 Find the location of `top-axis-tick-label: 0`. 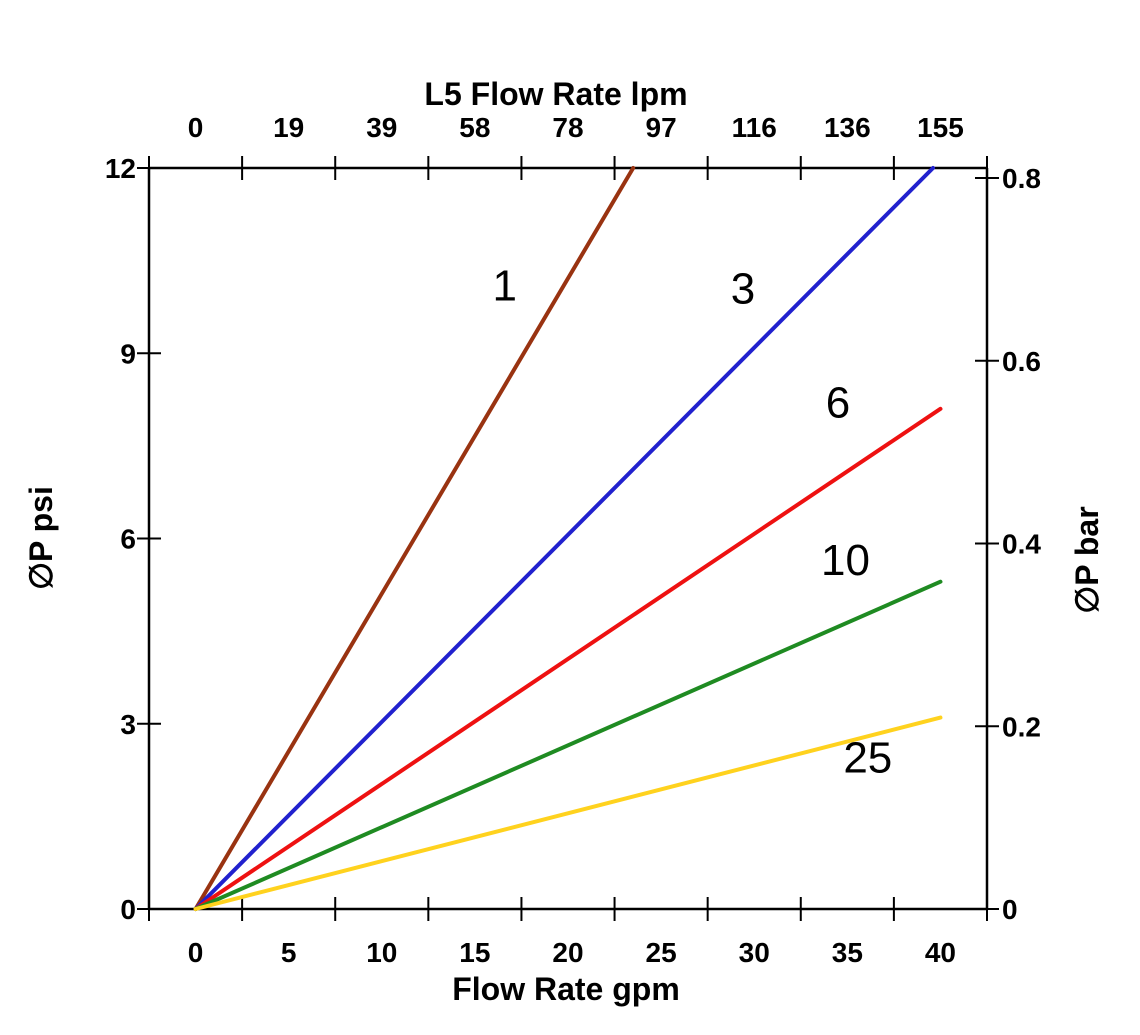

top-axis-tick-label: 0 is located at coordinates (196, 127).